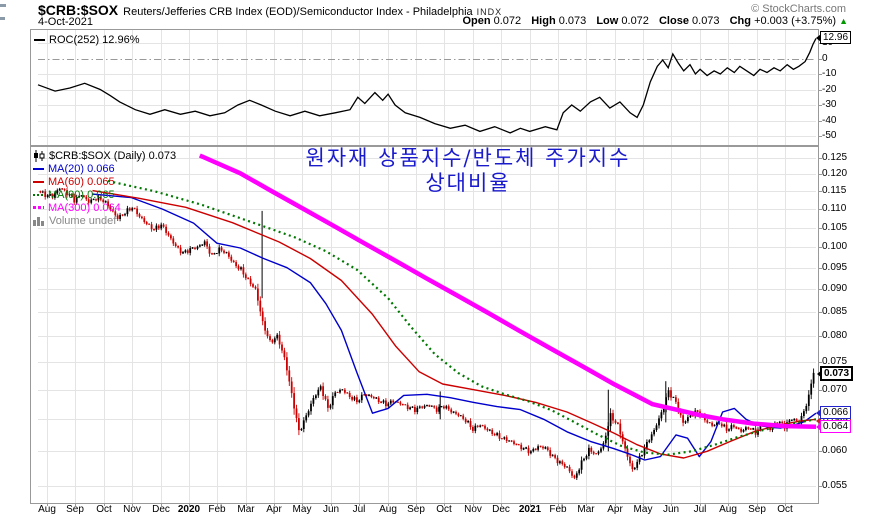 The image size is (884, 519). What do you see at coordinates (38, 207) in the screenshot?
I see `dashed-line-swatch-icon` at bounding box center [38, 207].